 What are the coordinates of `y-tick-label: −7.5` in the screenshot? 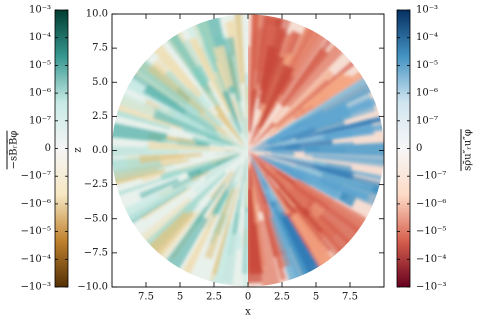 It's located at (96, 252).